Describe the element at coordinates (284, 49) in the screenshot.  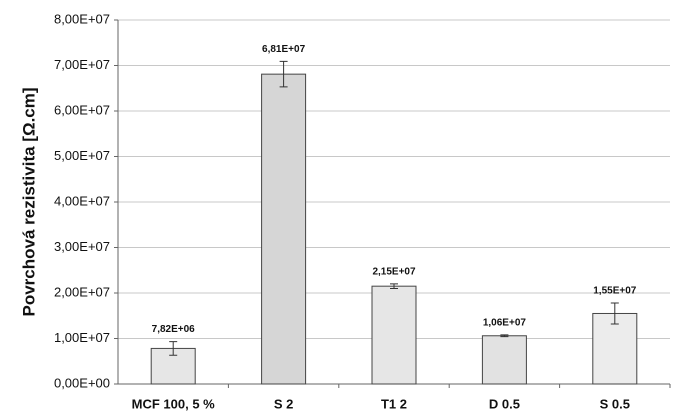
I see `value-label: 6,81E+07` at that location.